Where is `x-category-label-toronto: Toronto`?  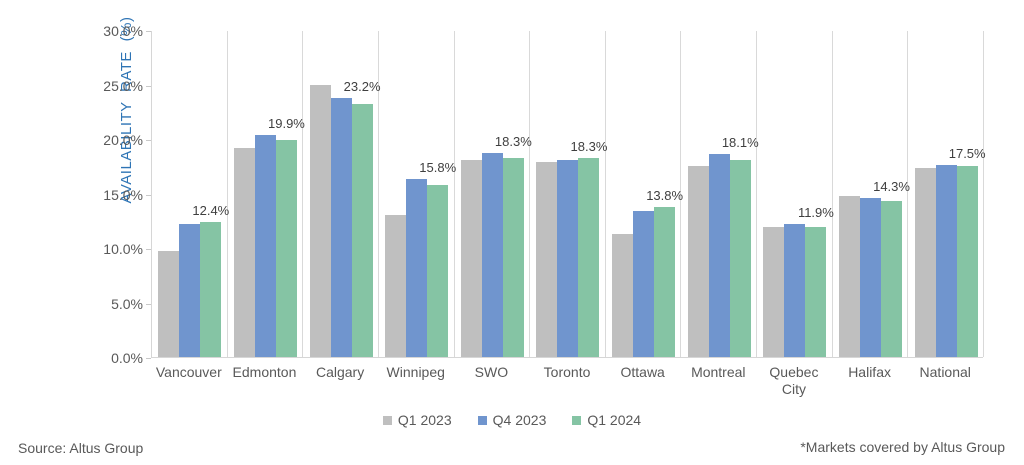 x-category-label-toronto: Toronto is located at coordinates (567, 372).